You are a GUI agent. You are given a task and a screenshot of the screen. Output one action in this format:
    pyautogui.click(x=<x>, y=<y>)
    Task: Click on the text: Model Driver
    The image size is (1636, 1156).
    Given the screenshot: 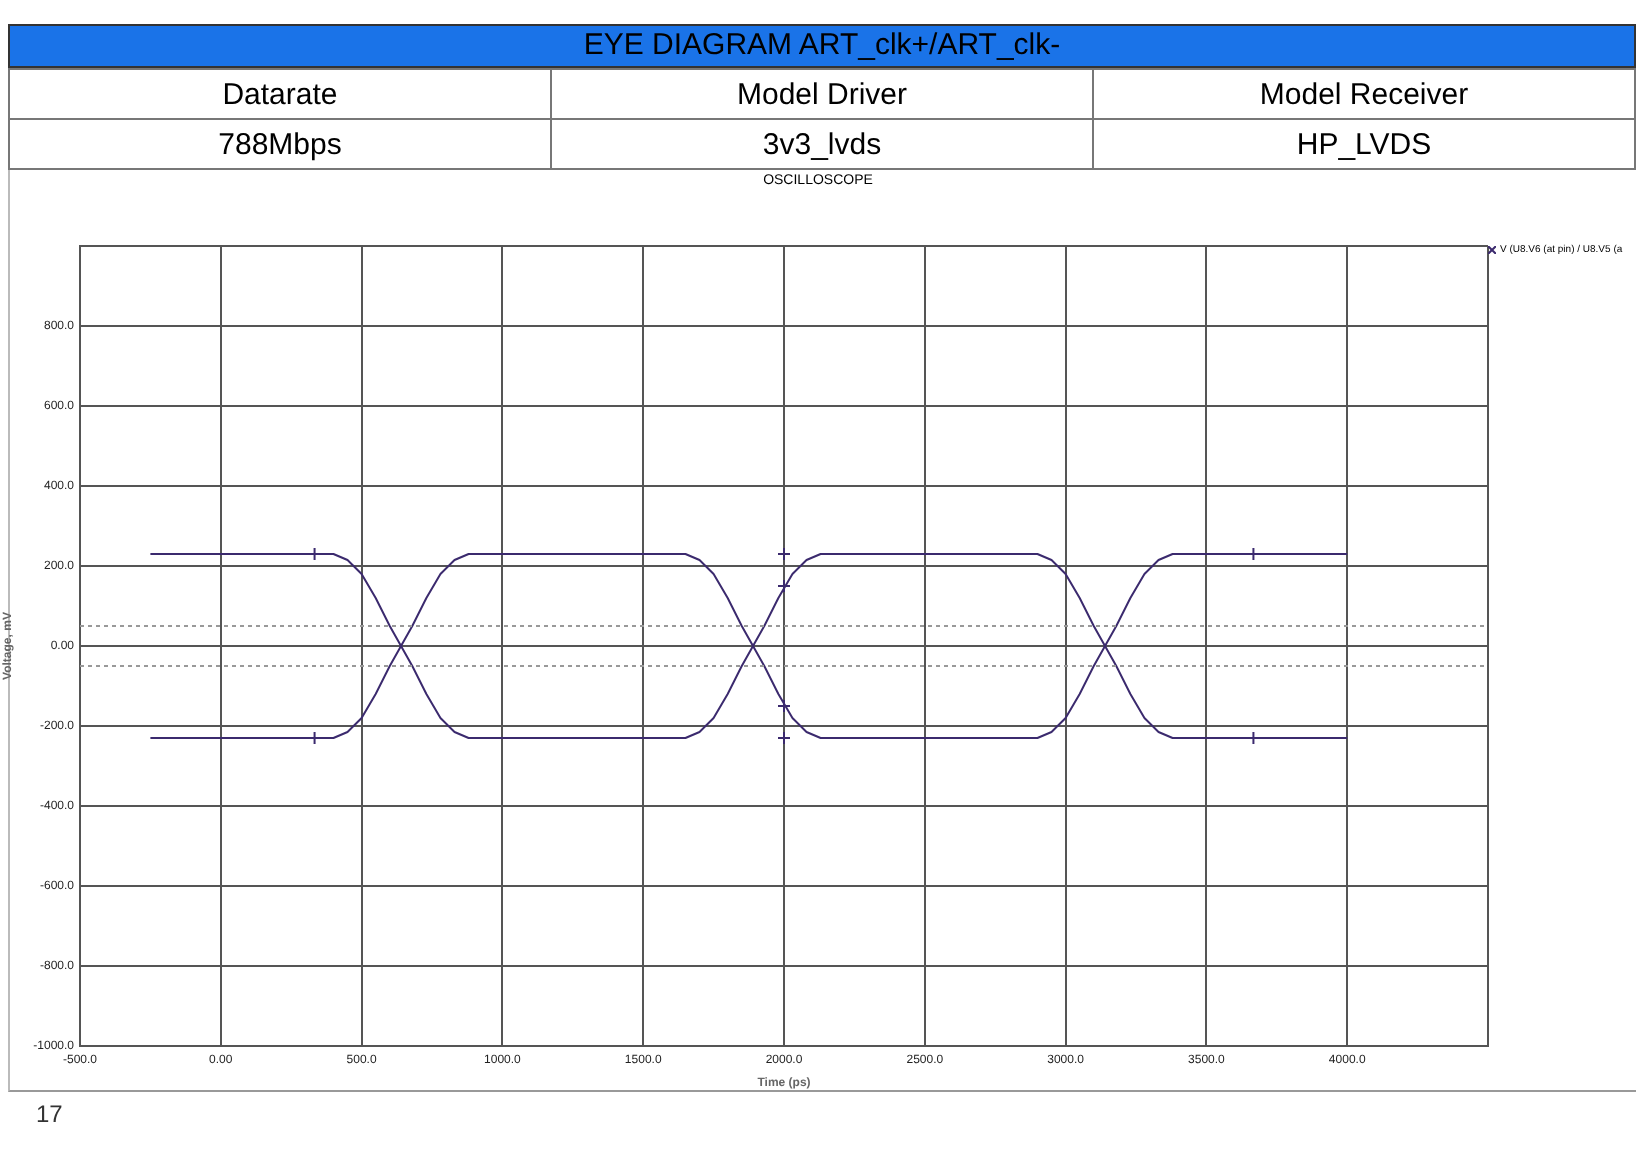 What is the action you would take?
    pyautogui.click(x=822, y=94)
    